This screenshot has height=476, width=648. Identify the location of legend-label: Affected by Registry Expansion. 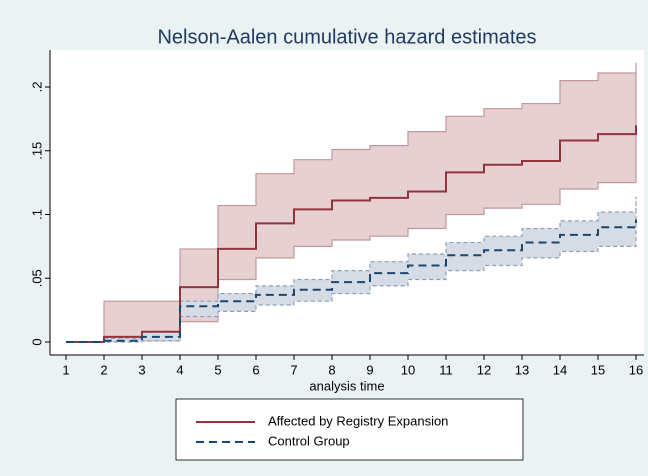
(358, 420).